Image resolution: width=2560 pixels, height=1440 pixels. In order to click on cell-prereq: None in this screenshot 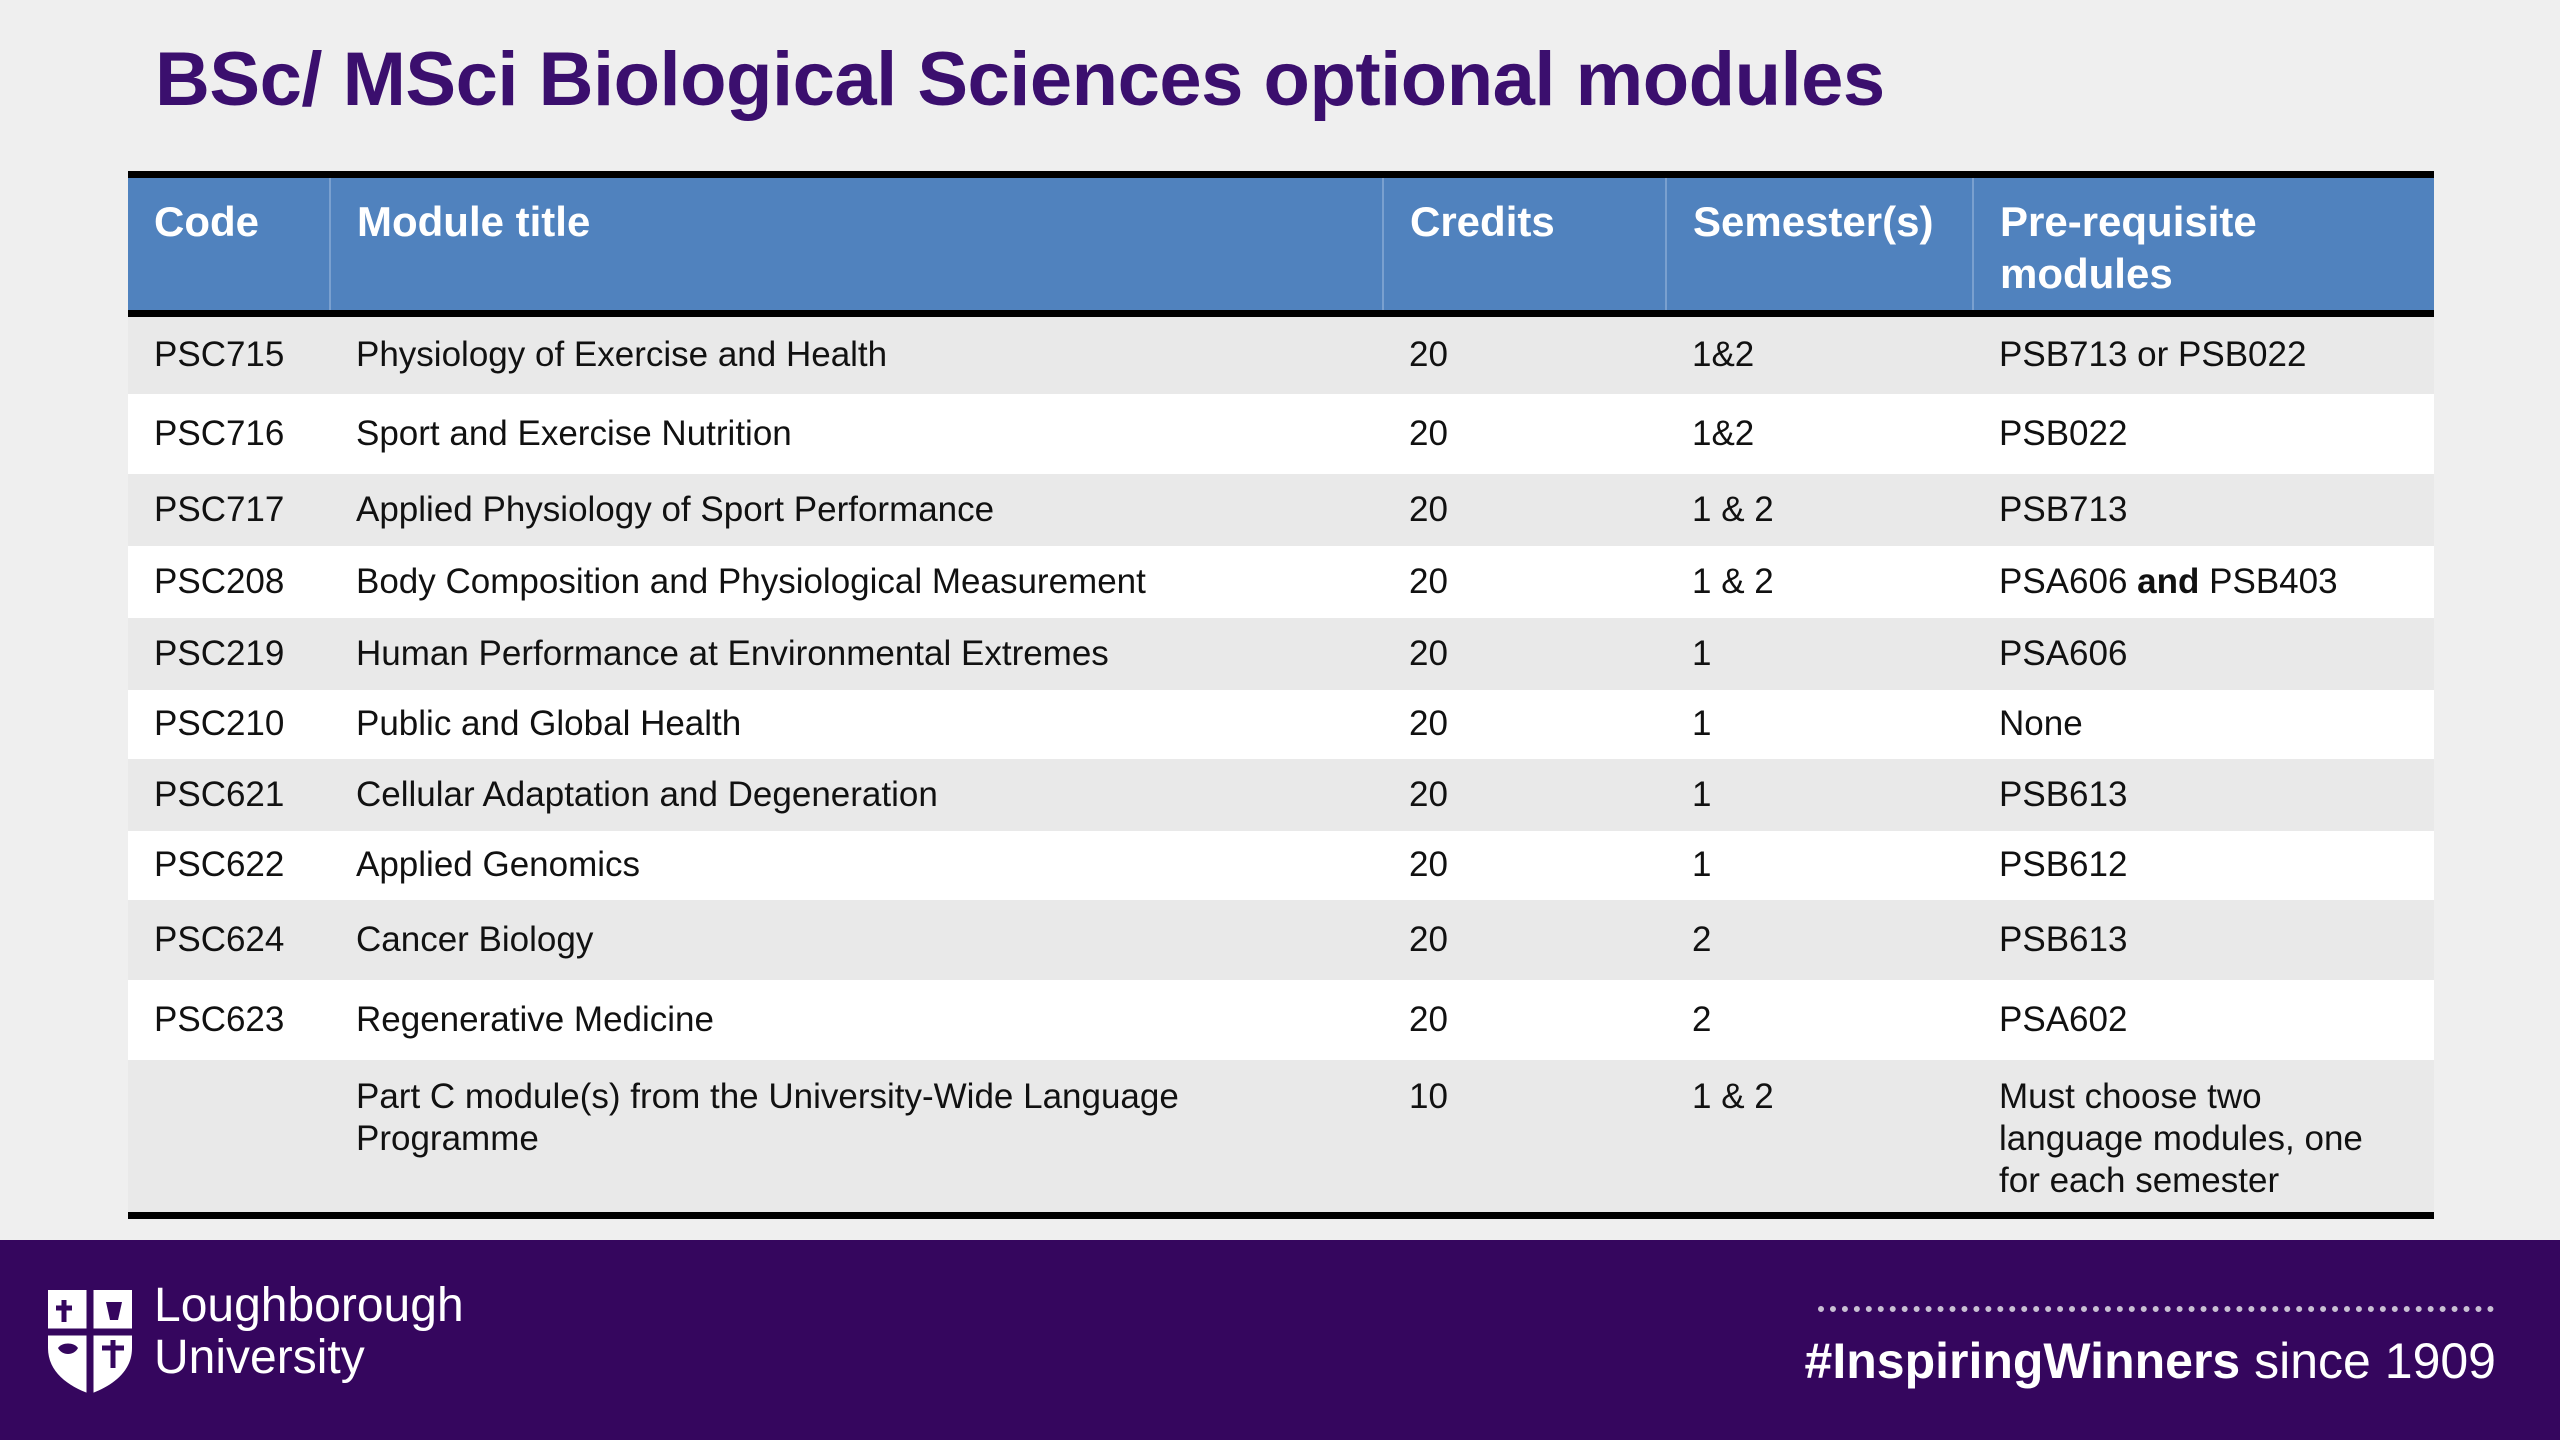, I will do `click(2041, 723)`.